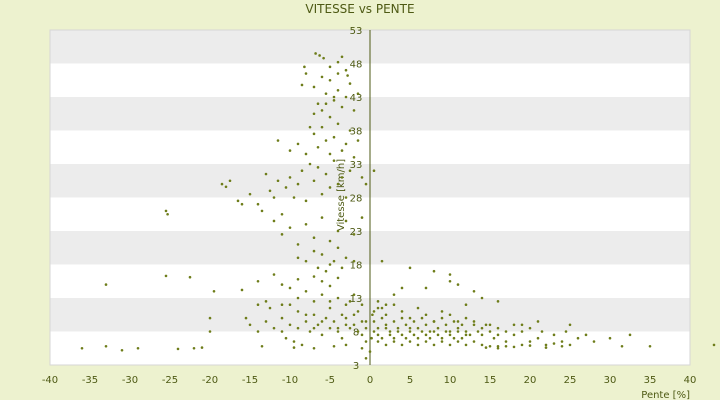 This screenshot has height=400, width=720. Describe the element at coordinates (665, 395) in the screenshot. I see `x-axis-label: Pente [%]` at that location.